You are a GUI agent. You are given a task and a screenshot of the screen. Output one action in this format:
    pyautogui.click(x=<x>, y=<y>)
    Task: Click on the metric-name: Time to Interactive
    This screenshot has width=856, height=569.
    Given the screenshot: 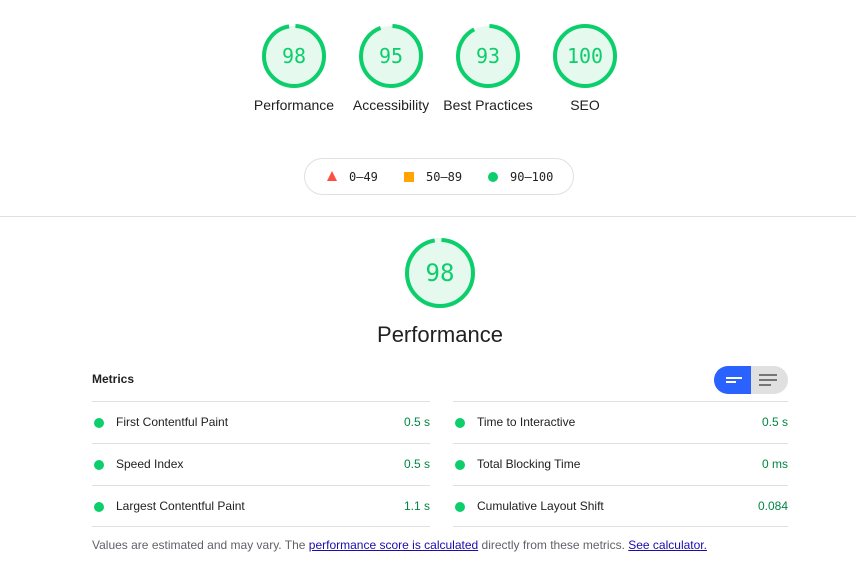 What is the action you would take?
    pyautogui.click(x=526, y=422)
    